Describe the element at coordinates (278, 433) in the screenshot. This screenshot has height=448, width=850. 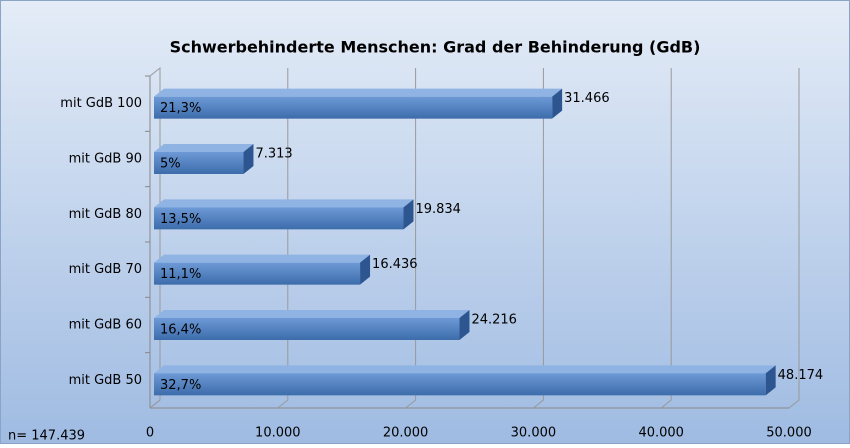
I see `x-tick-label: 10.000` at that location.